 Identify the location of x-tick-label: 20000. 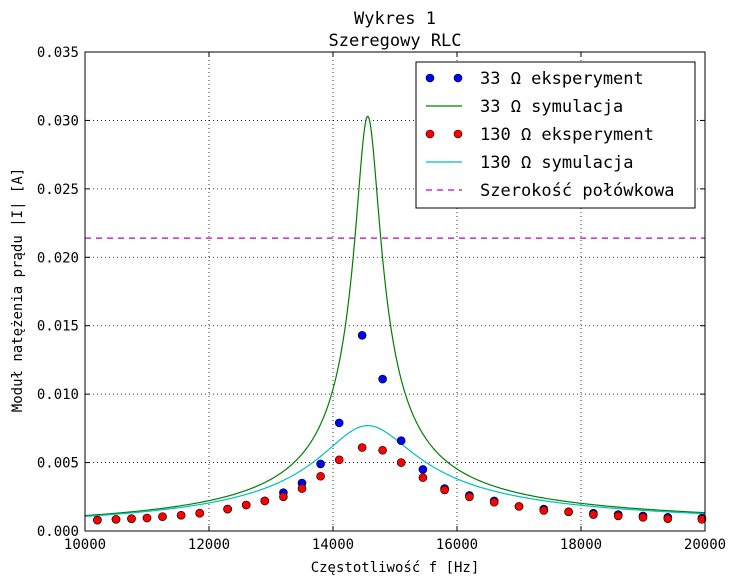
(705, 545).